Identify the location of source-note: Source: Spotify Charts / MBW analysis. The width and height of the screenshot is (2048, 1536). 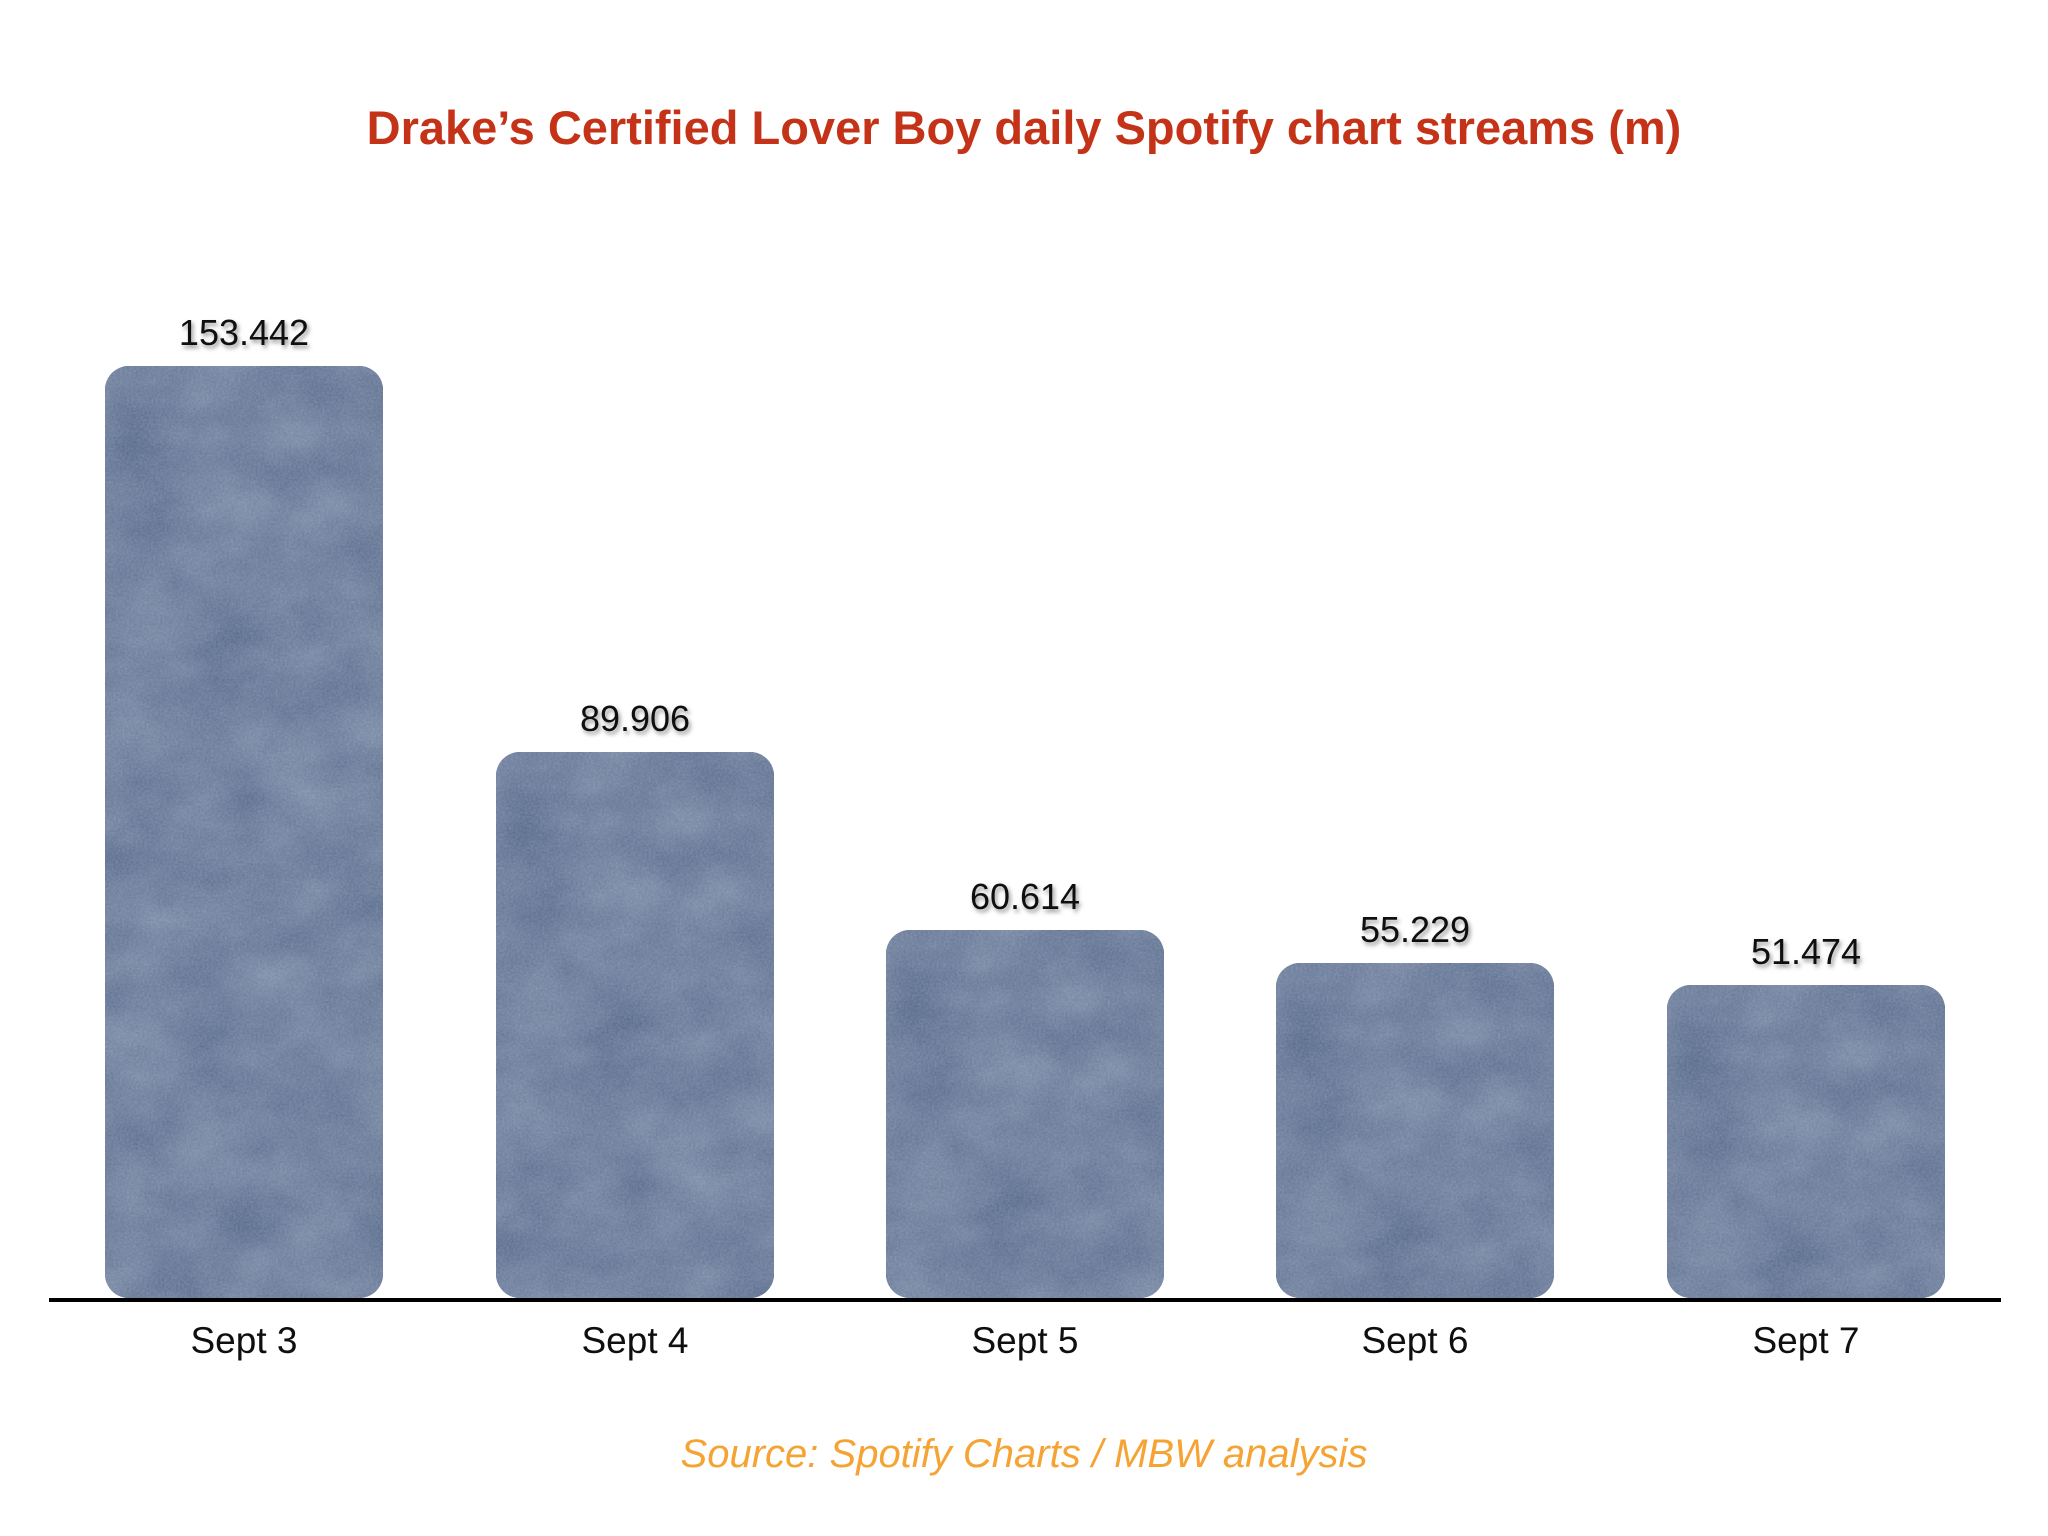
(1024, 1454).